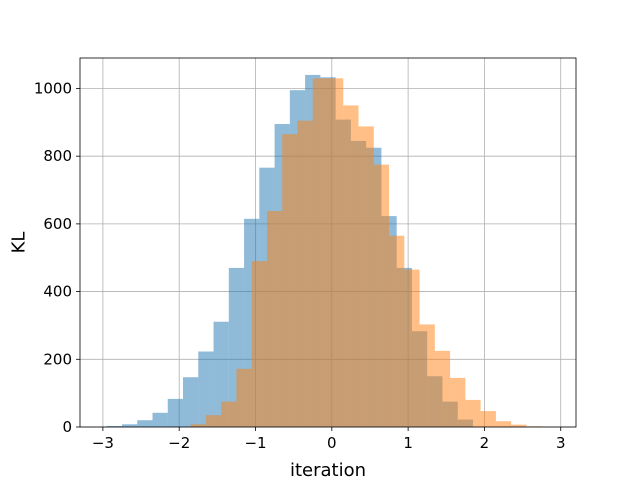 The height and width of the screenshot is (480, 640). I want to click on x-tick-label: −1, so click(255, 443).